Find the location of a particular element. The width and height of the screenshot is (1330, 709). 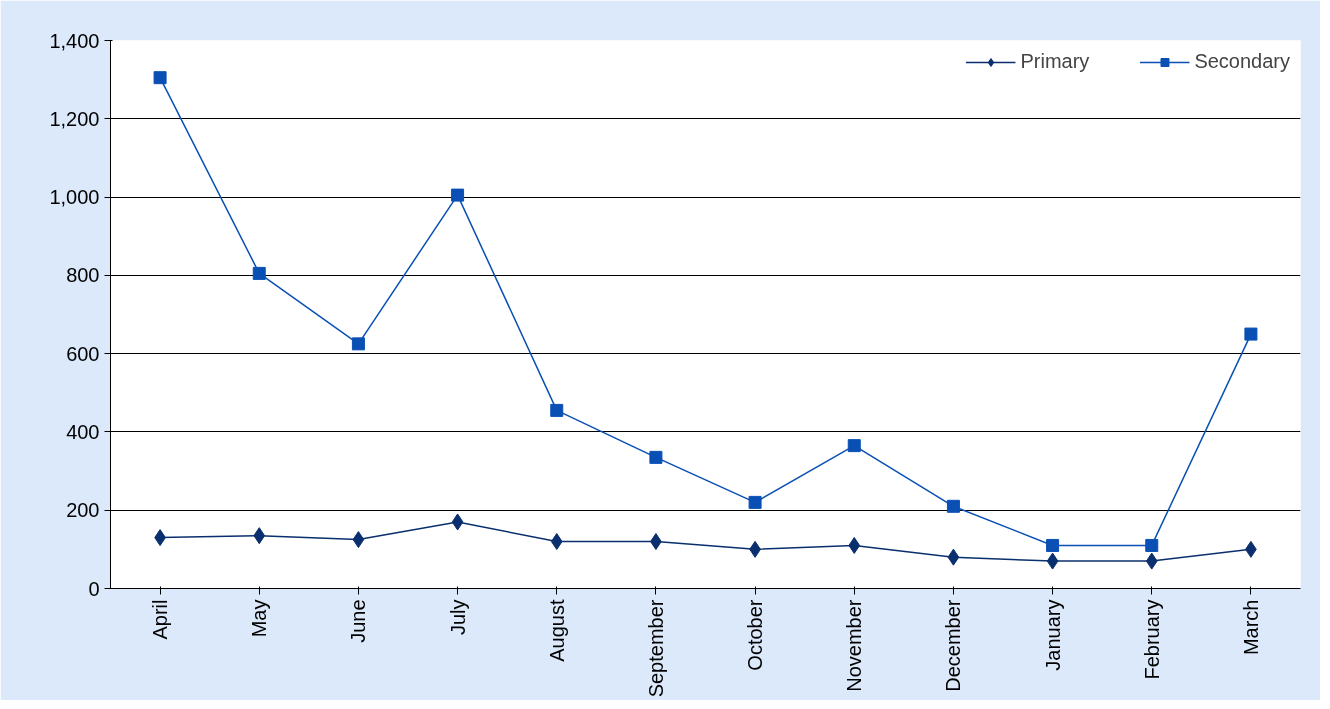

y-tick-label: 1,000 is located at coordinates (74, 197).